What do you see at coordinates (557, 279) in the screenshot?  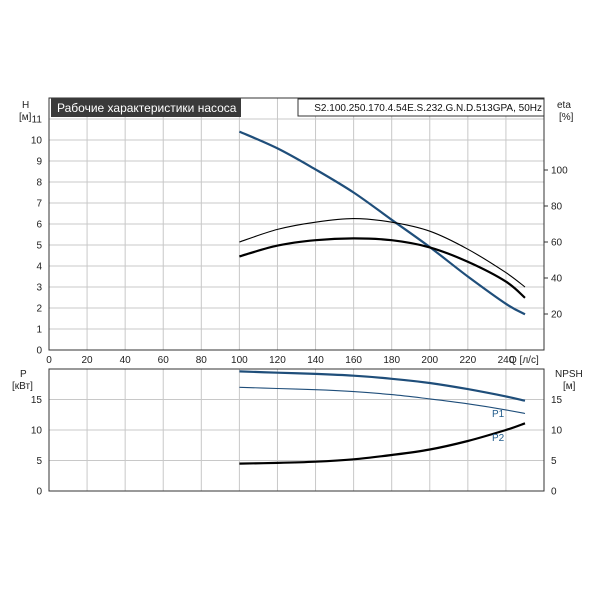 I see `eta-tick-label: 40` at bounding box center [557, 279].